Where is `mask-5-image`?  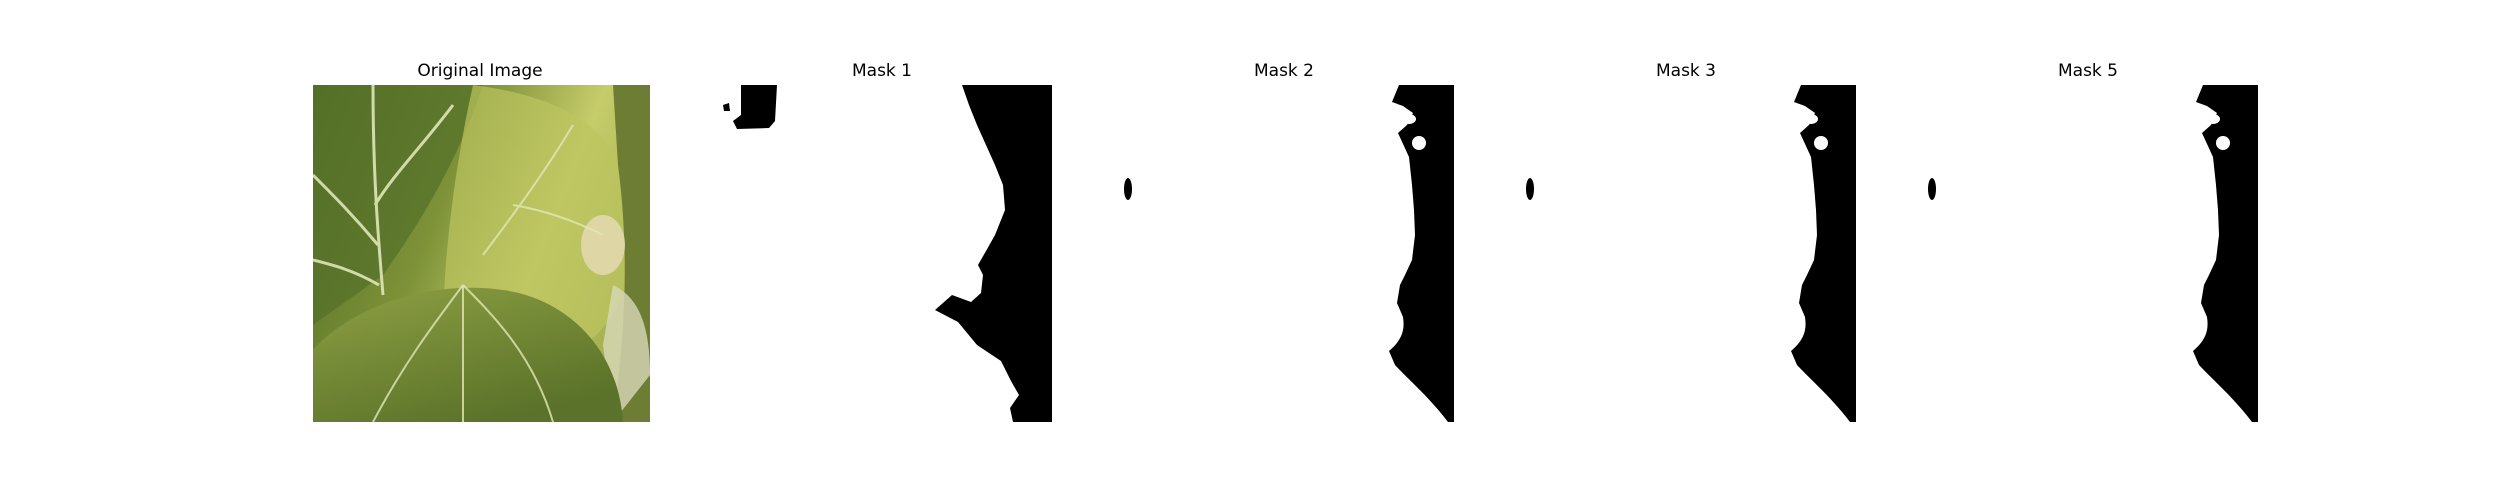 mask-5-image is located at coordinates (2089, 253).